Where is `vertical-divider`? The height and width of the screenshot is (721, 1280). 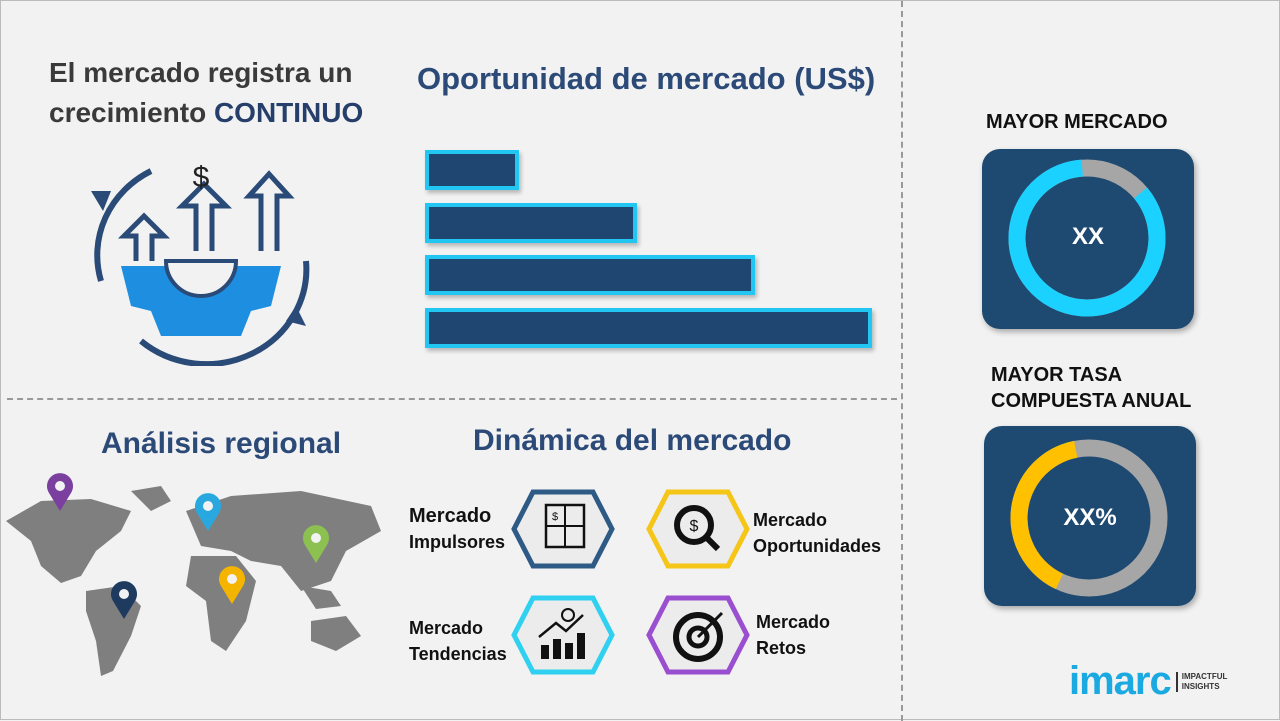 vertical-divider is located at coordinates (902, 361).